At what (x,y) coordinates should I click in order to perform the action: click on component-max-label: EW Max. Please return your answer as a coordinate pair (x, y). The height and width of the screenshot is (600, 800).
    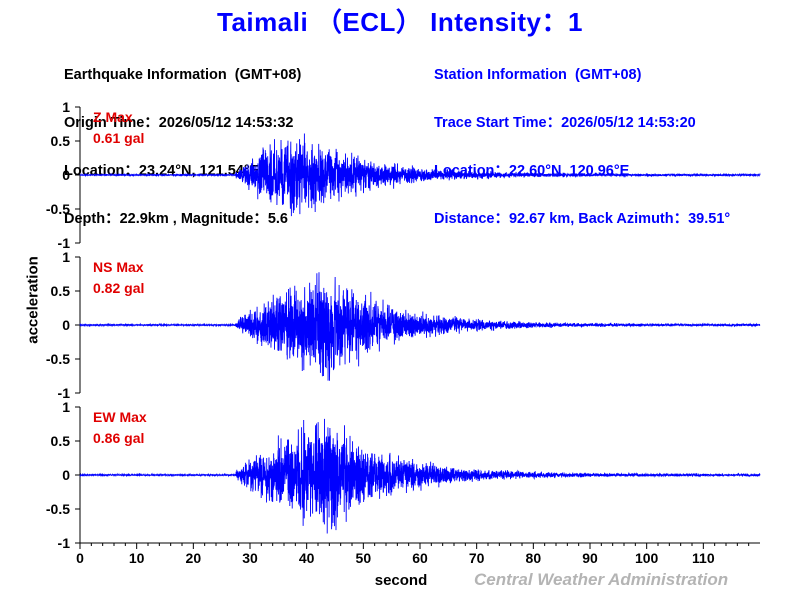
    Looking at the image, I should click on (120, 417).